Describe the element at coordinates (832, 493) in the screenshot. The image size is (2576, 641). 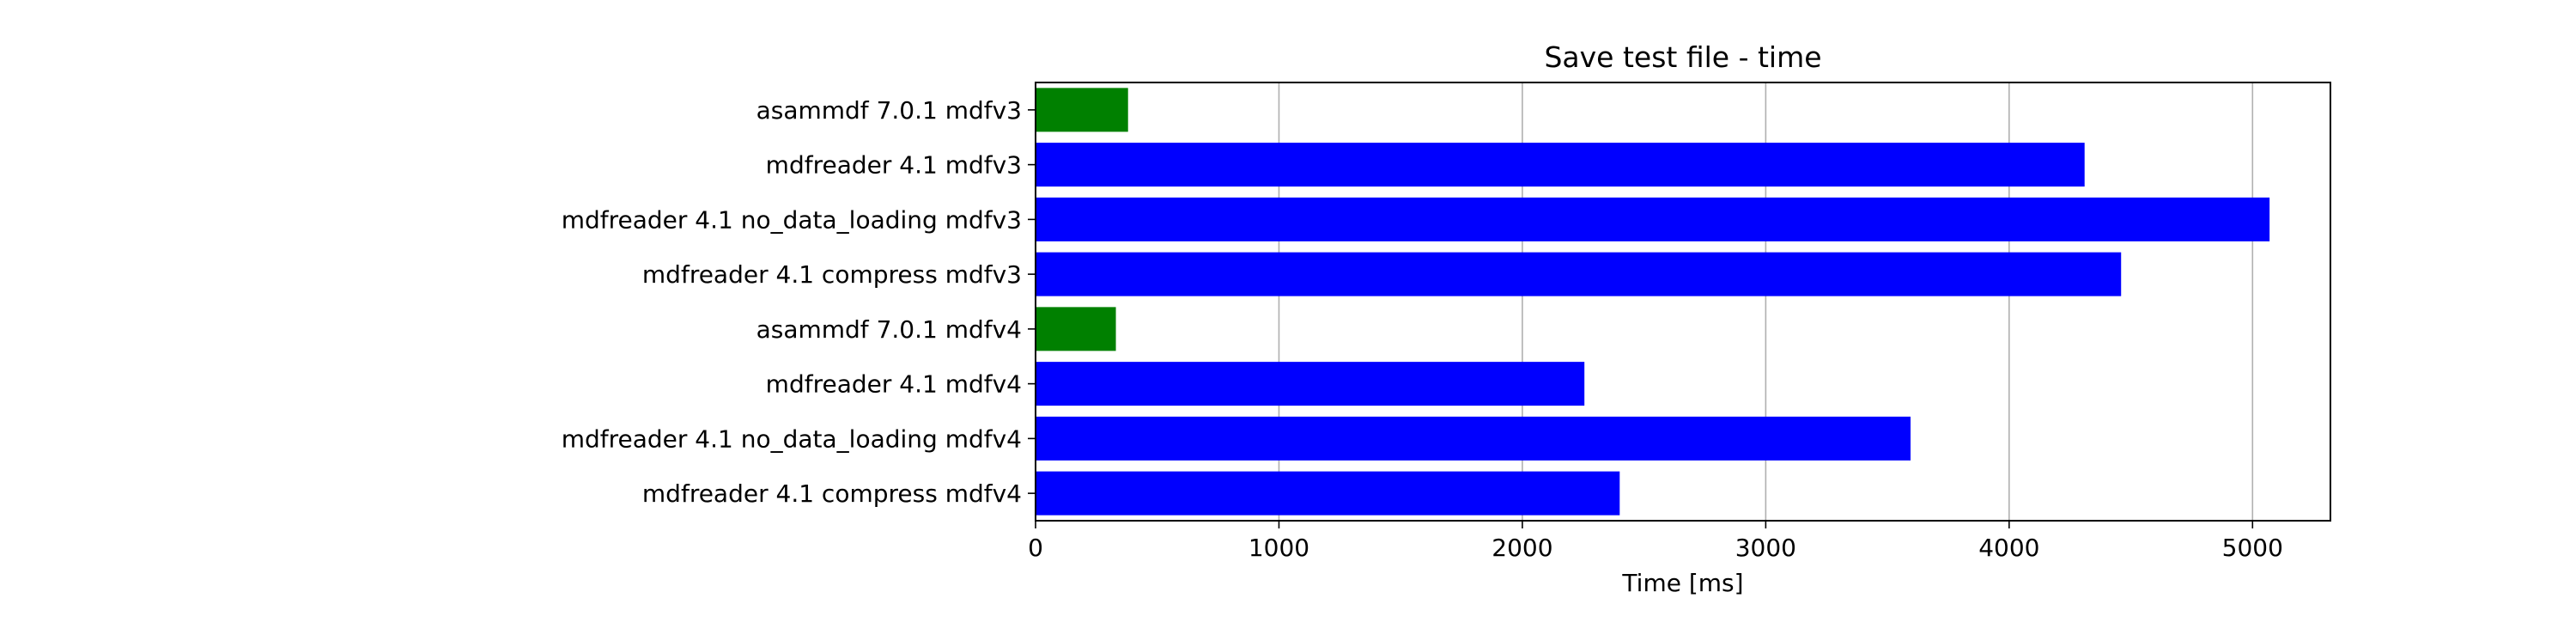
I see `y-tick-label: mdfreader 4.1 compress mdfv4` at that location.